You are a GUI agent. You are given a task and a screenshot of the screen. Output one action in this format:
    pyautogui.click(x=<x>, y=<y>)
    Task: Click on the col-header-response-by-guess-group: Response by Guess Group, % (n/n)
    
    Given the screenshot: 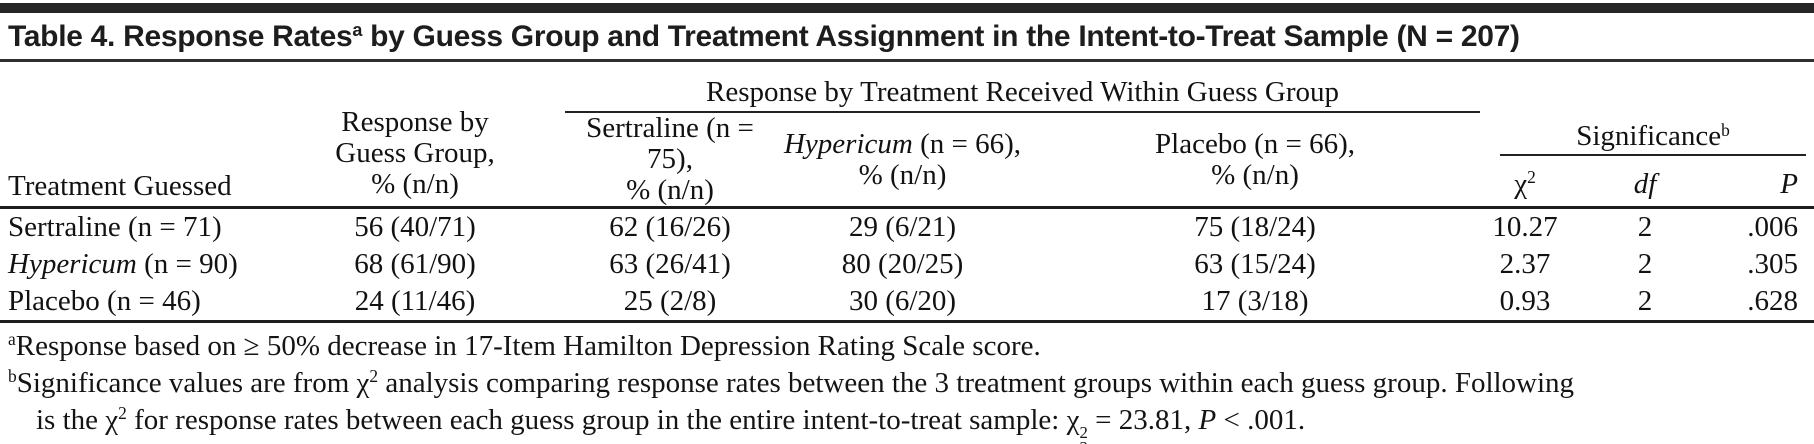 What is the action you would take?
    pyautogui.click(x=415, y=135)
    